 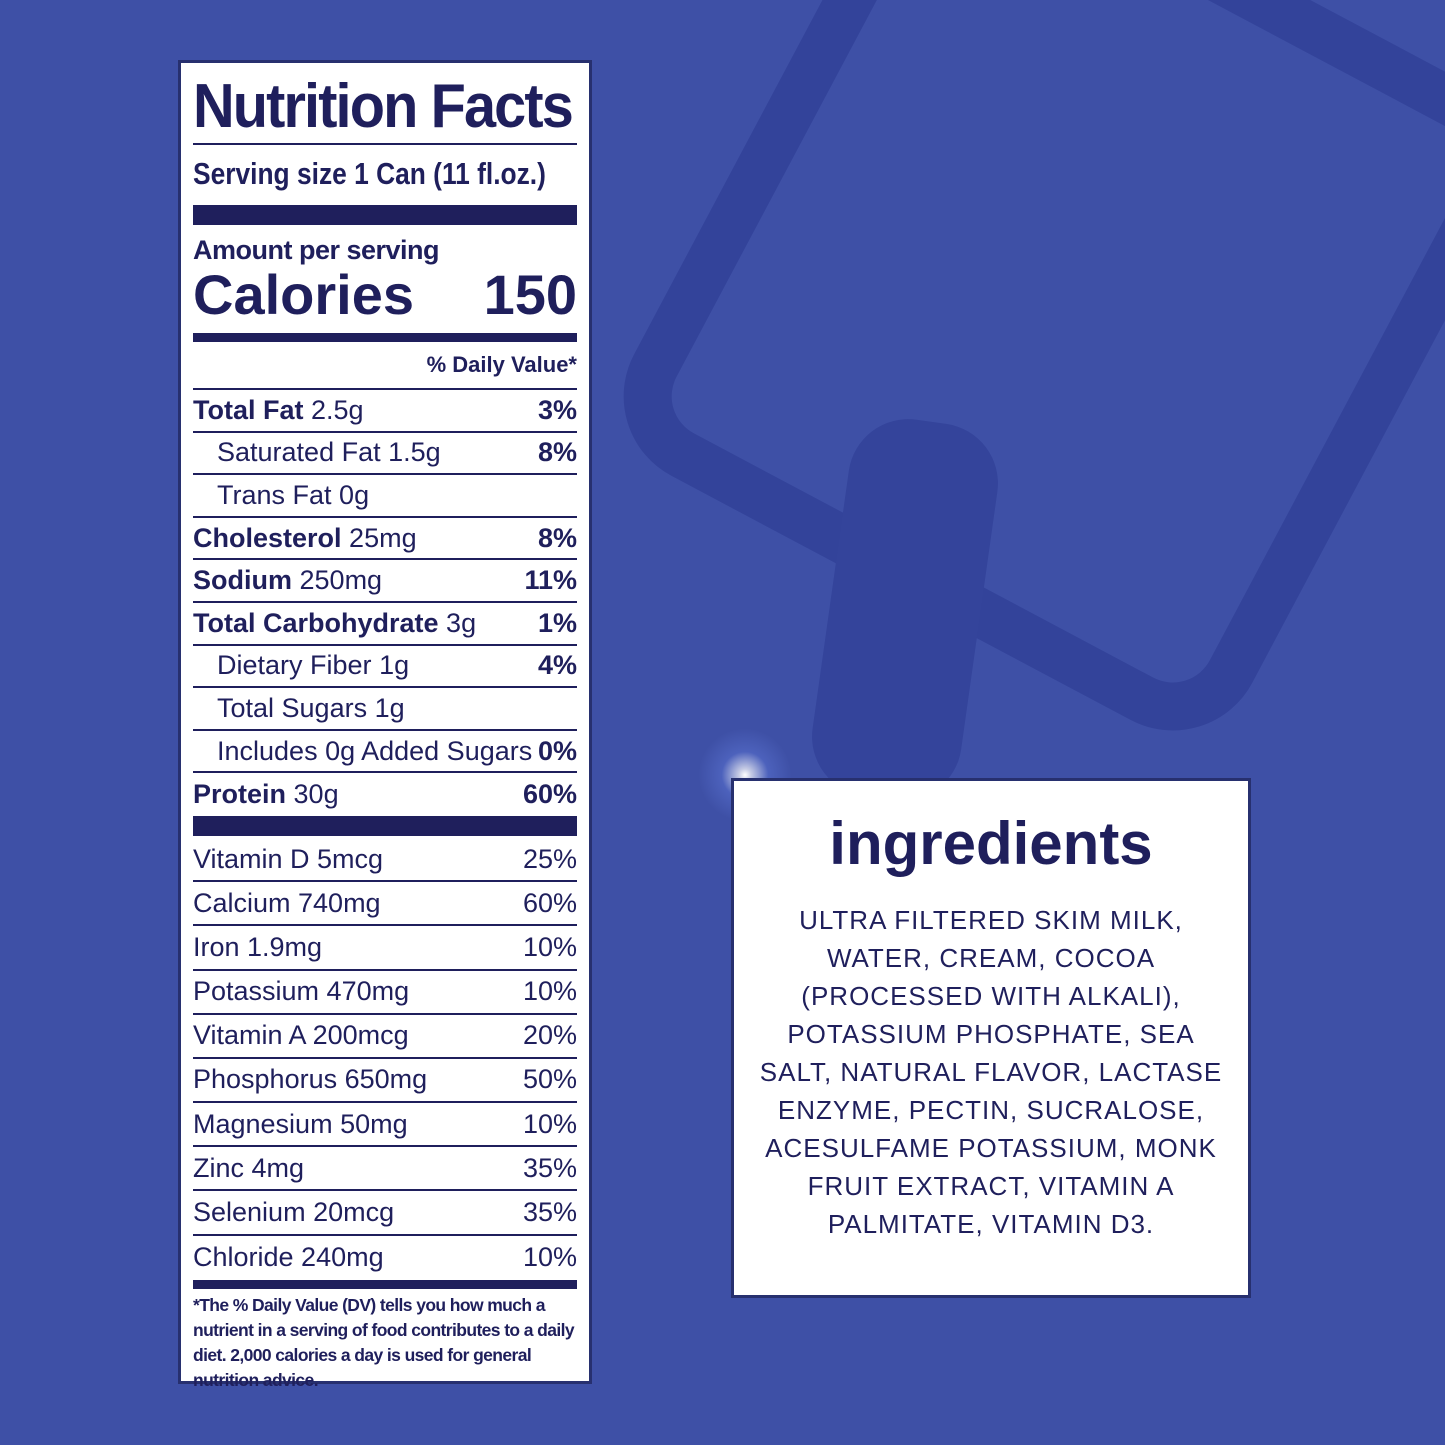 I want to click on nutrient-label: Dietary Fiber 1g, so click(x=313, y=665).